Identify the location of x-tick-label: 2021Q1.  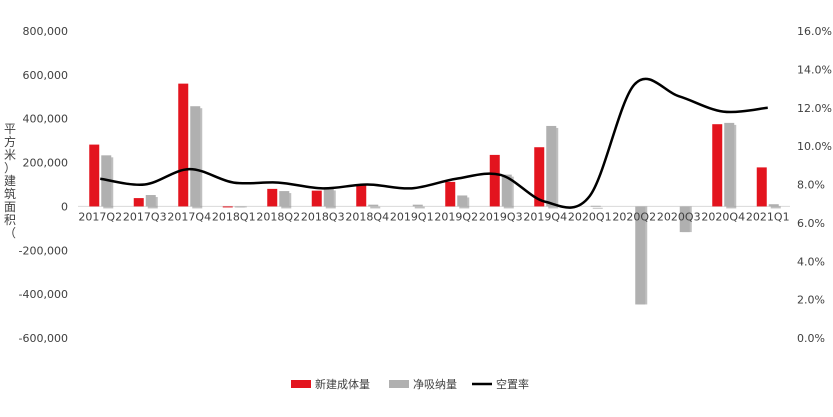
(768, 216).